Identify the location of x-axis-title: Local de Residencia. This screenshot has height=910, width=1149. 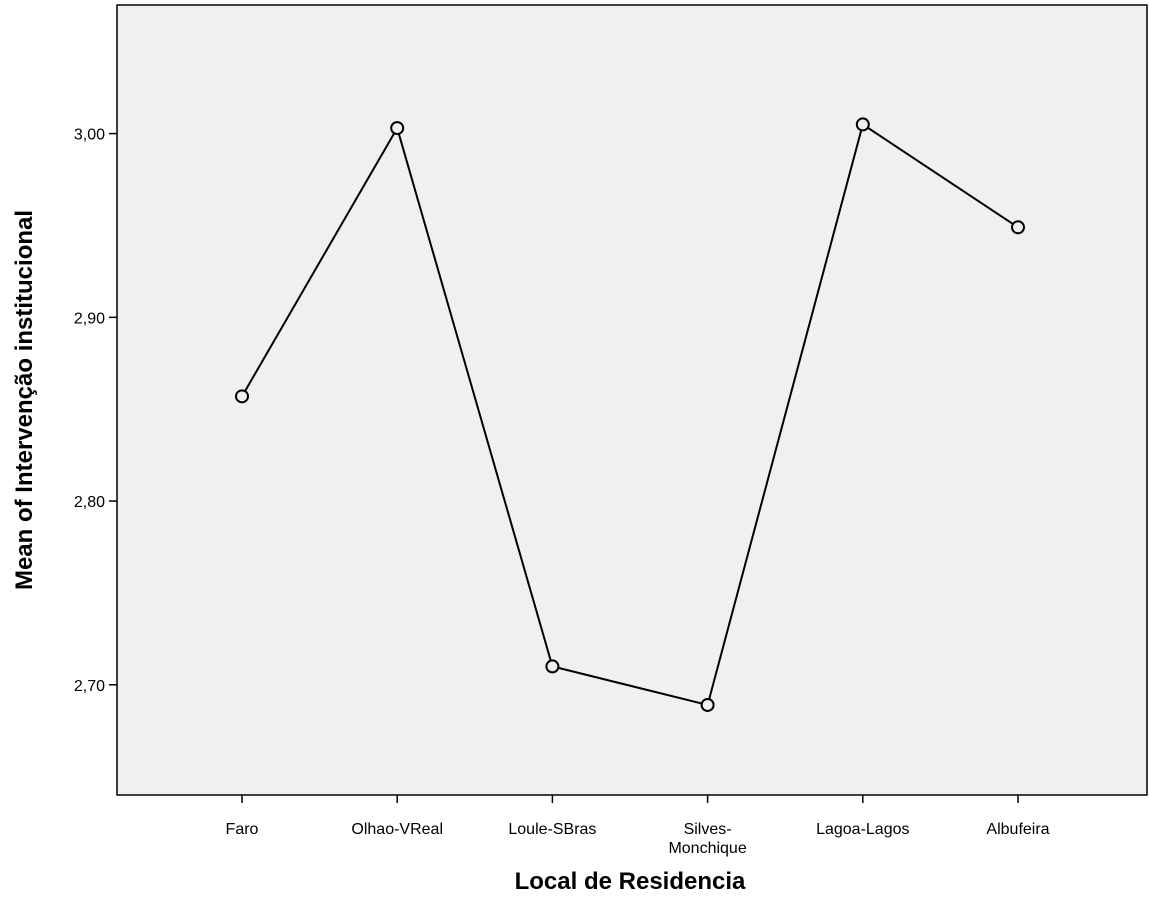
(630, 881).